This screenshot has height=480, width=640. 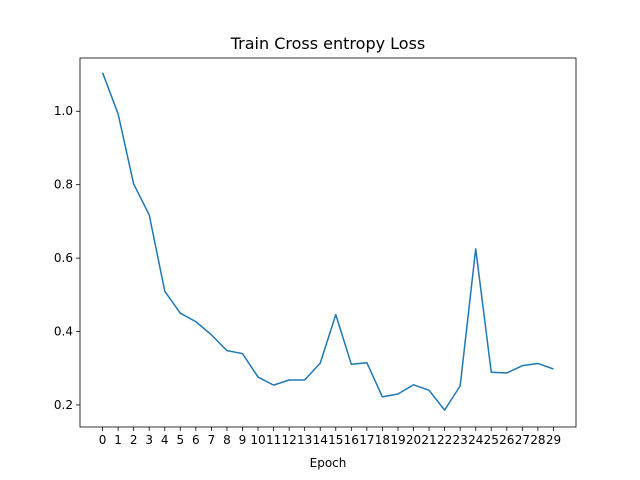 I want to click on x-tick-label: 23, so click(x=460, y=440).